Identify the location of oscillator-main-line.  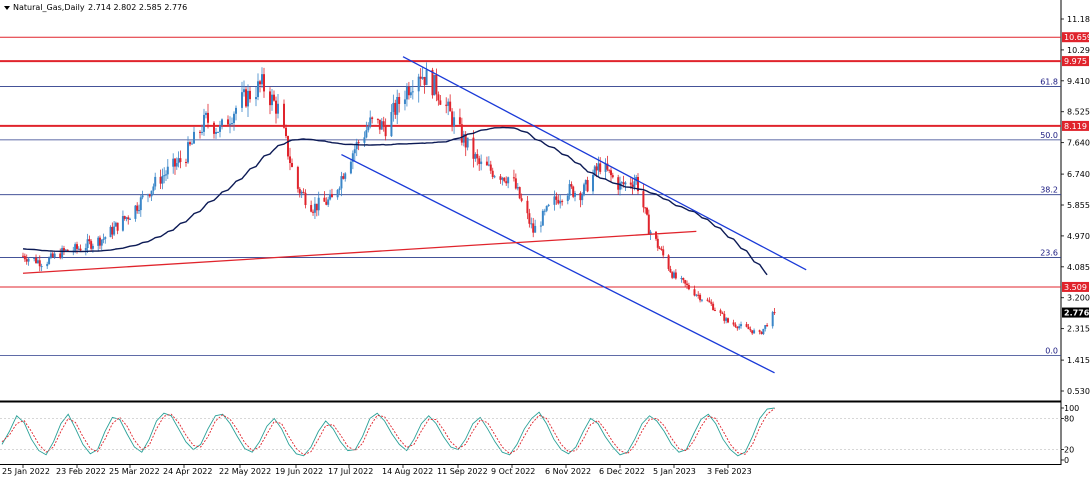
(388, 432).